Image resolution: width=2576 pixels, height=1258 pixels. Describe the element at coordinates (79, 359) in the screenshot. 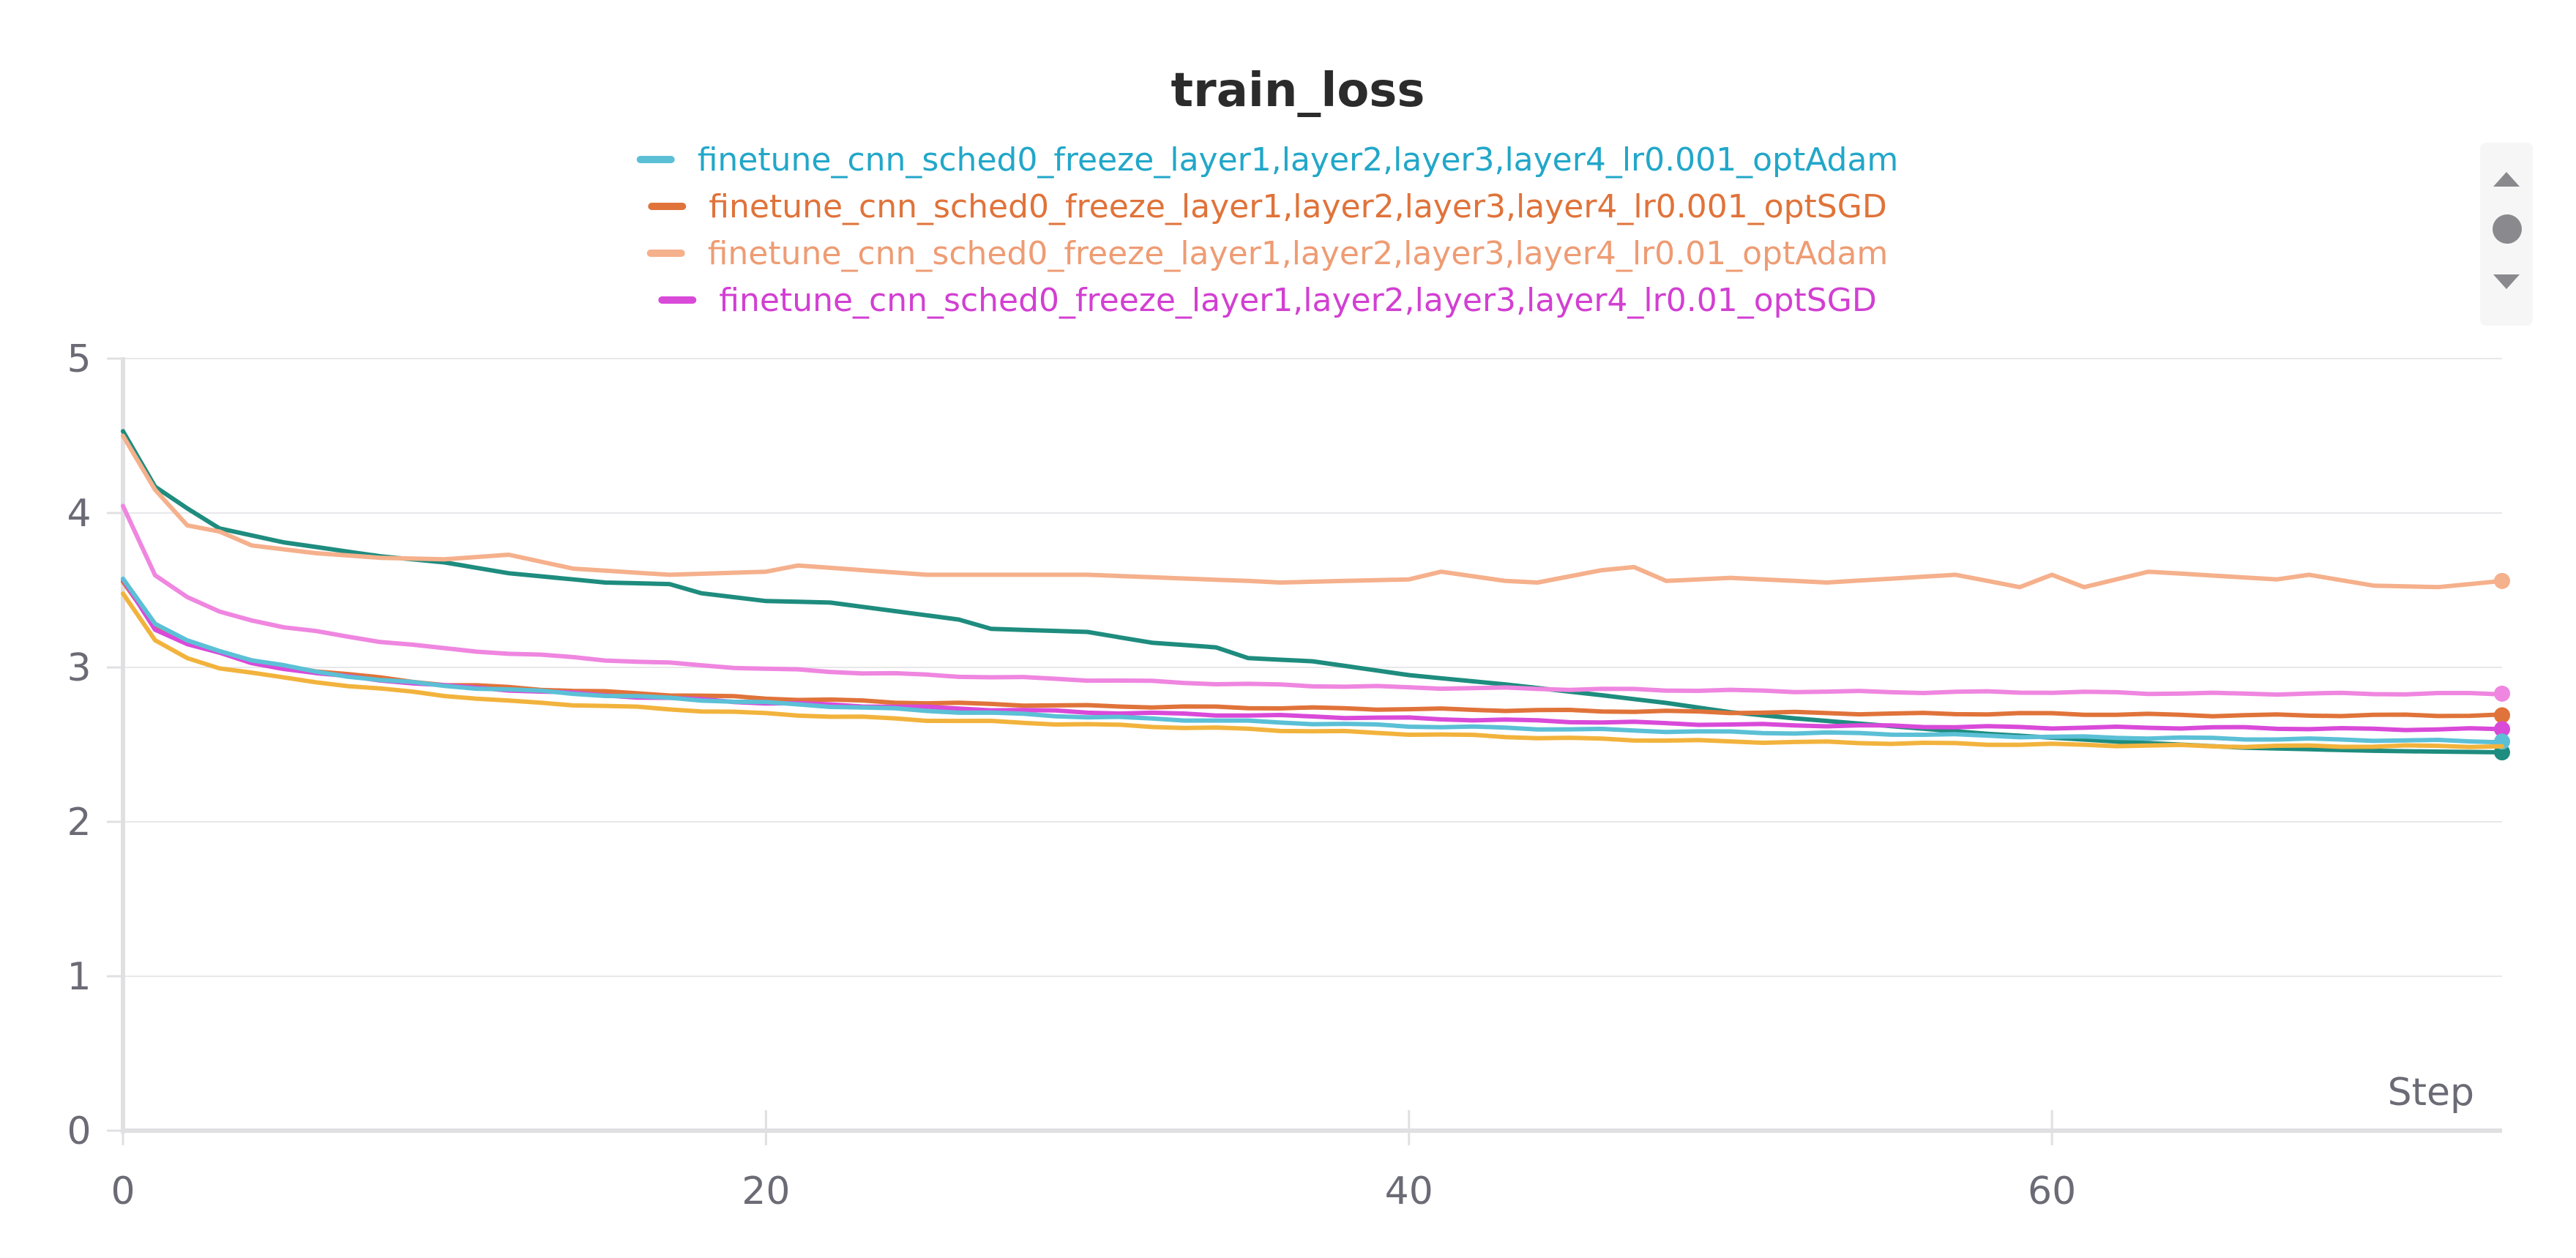

I see `y-tick-label: 5` at that location.